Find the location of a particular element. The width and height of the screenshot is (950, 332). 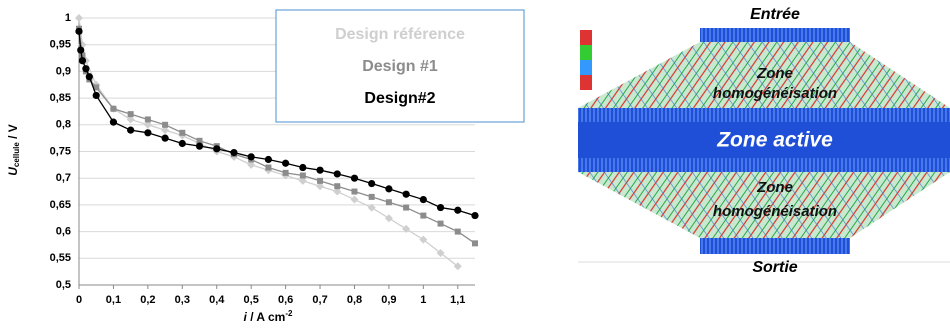

x-tick-label: 0 is located at coordinates (79, 300).